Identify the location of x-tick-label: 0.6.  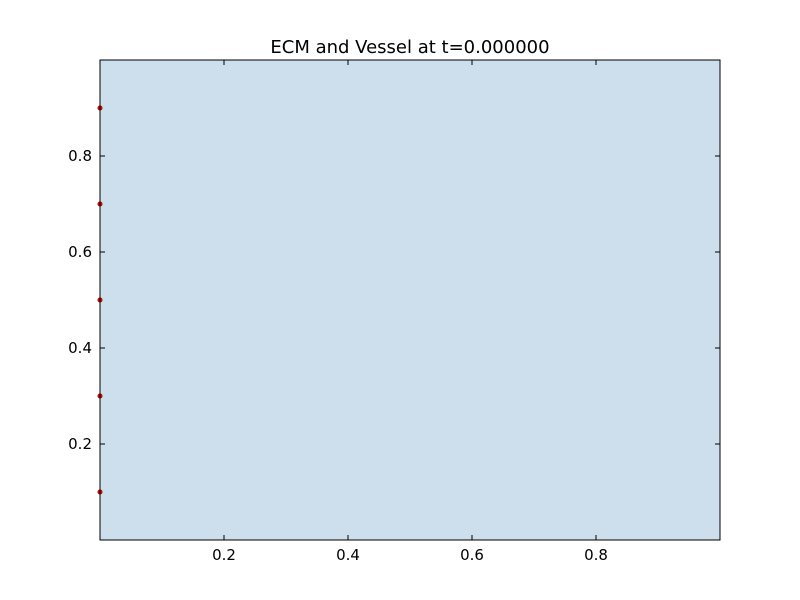
(472, 555).